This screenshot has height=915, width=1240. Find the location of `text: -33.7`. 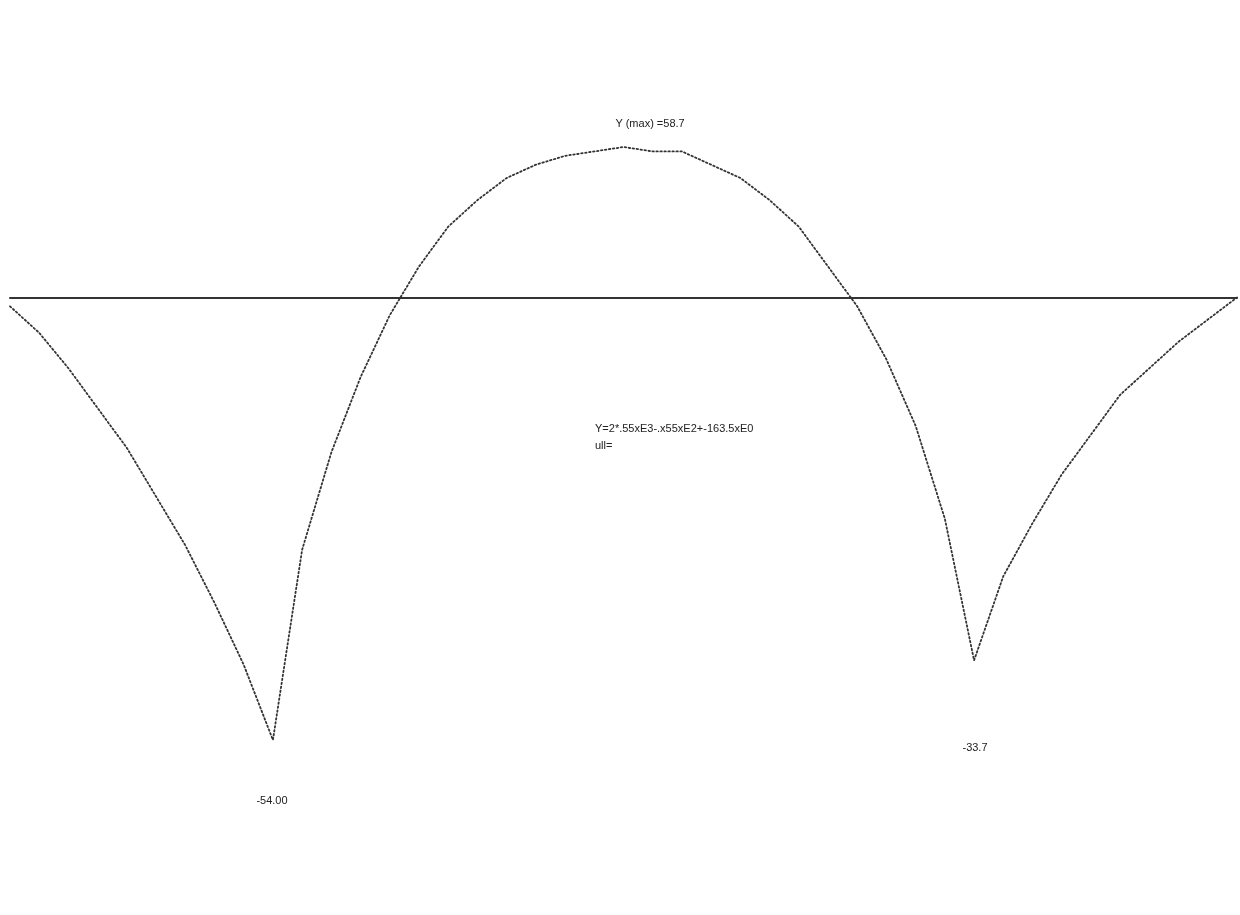

text: -33.7 is located at coordinates (975, 747).